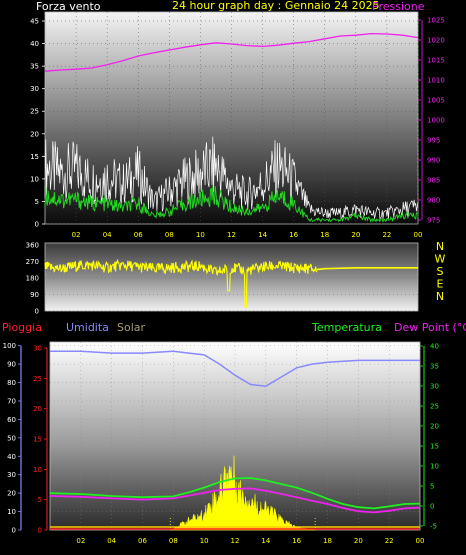 The height and width of the screenshot is (555, 466). What do you see at coordinates (11, 438) in the screenshot?
I see `humidity-y-tick-label: 50` at bounding box center [11, 438].